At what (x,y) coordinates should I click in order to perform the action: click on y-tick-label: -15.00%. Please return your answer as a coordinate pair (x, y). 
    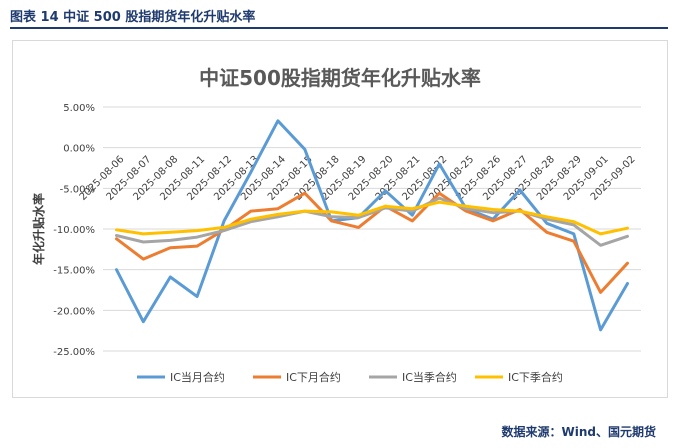
    Looking at the image, I should click on (74, 271).